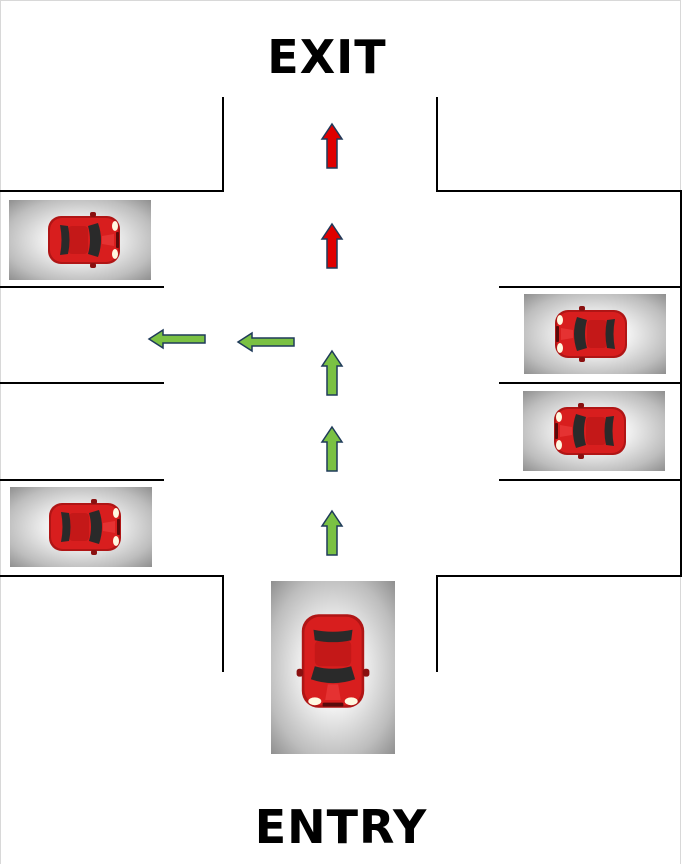 Image resolution: width=682 pixels, height=865 pixels. Describe the element at coordinates (112, 623) in the screenshot. I see `lot-wall-bottom-left` at that location.